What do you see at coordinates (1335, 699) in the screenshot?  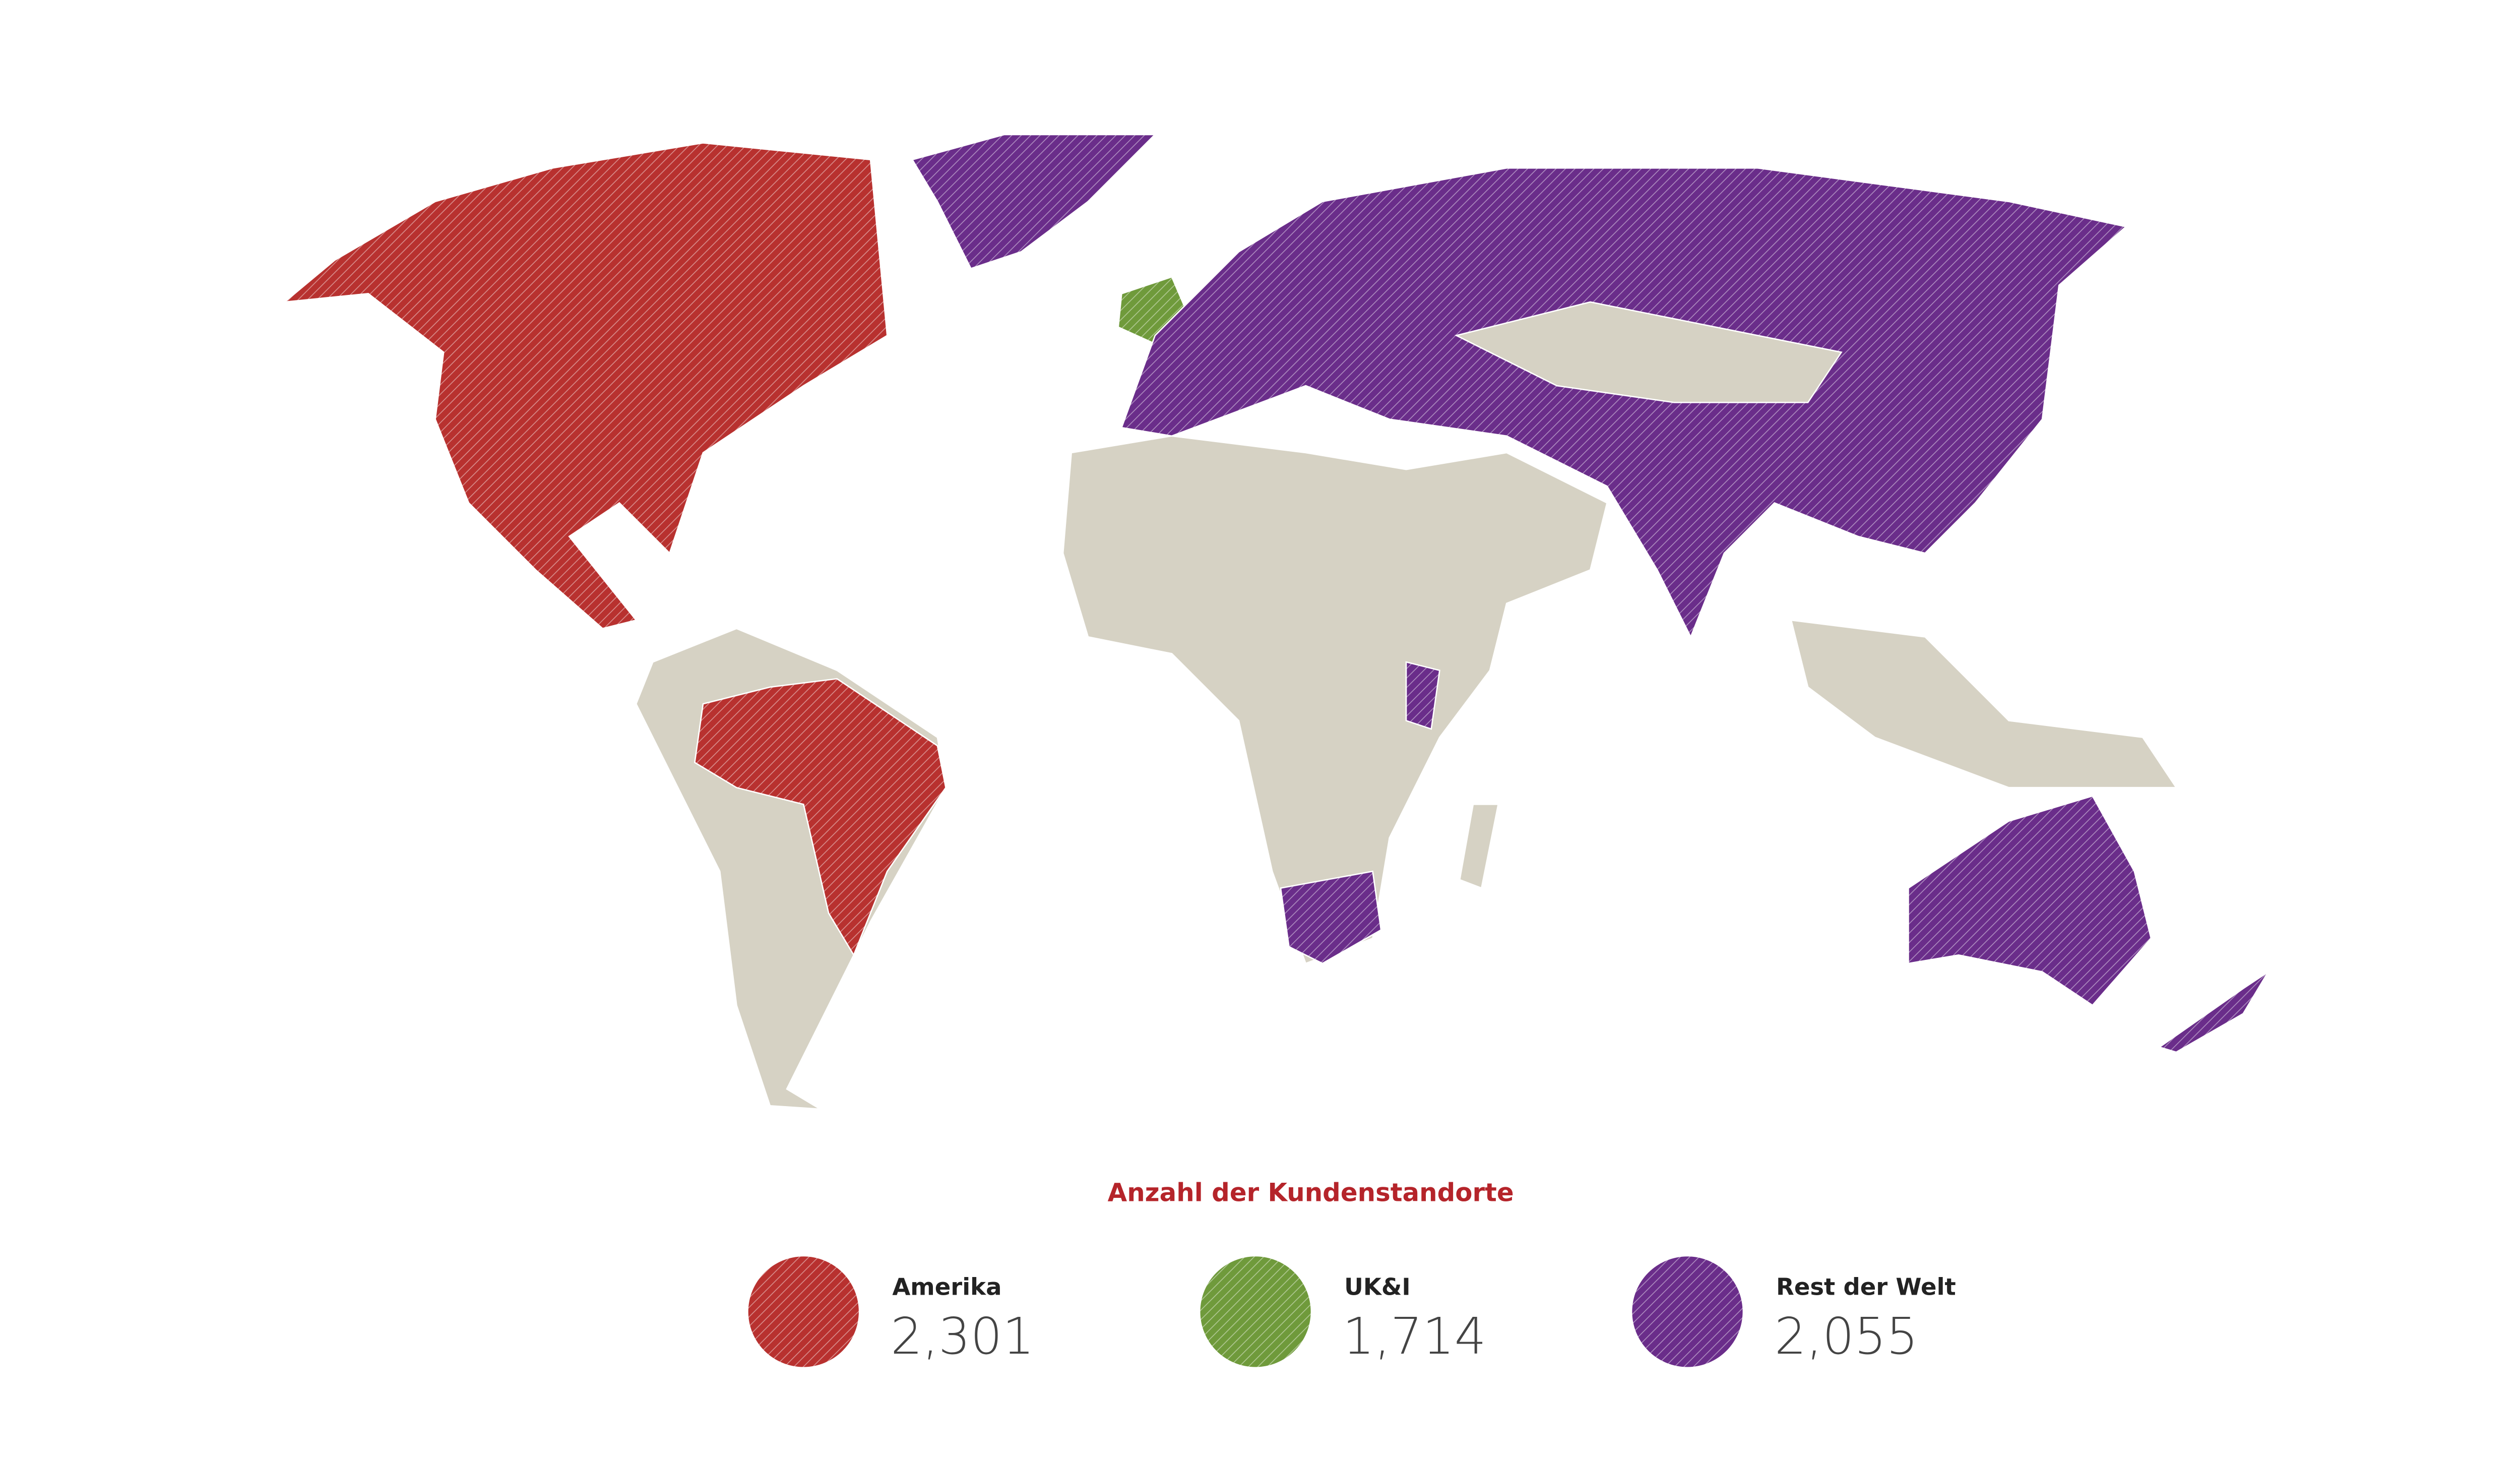 I see `africa-middle-east` at bounding box center [1335, 699].